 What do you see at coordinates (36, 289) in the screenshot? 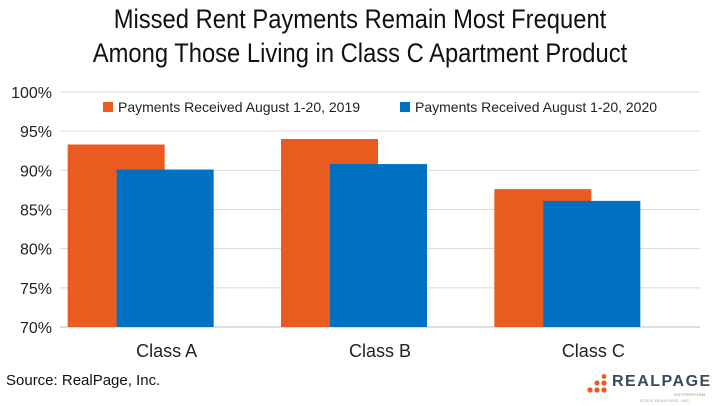
I see `y-tick-label: 75%` at bounding box center [36, 289].